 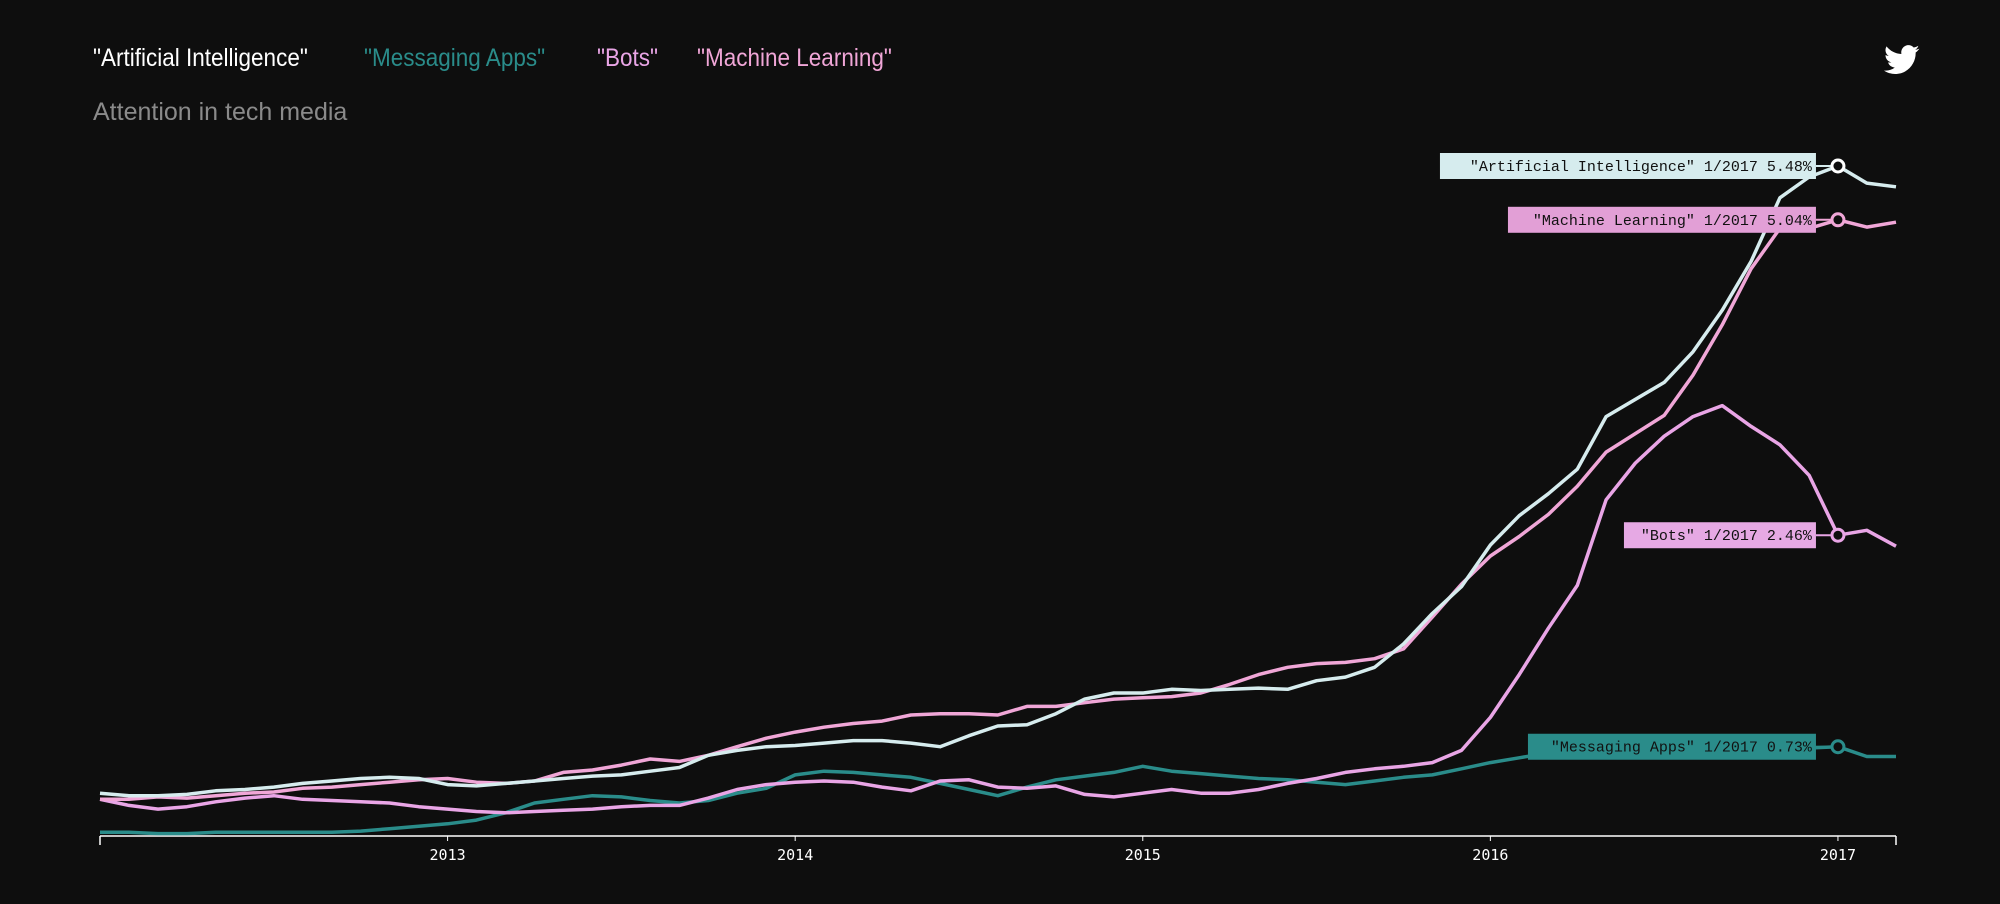 I want to click on x-tick-label: 2014, so click(x=795, y=855).